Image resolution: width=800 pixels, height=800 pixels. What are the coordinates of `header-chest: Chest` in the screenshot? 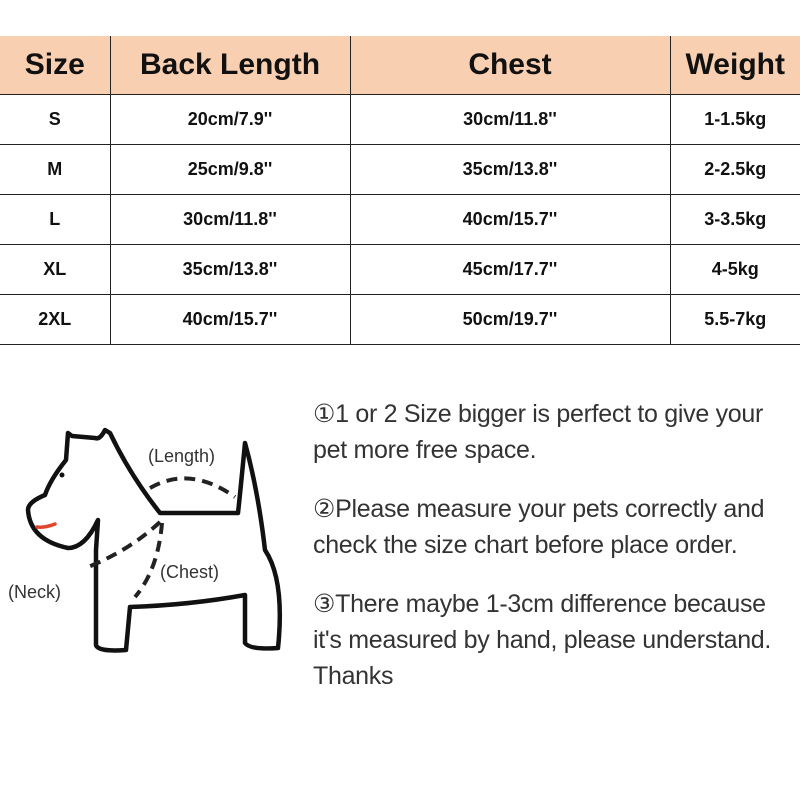 It's located at (510, 65).